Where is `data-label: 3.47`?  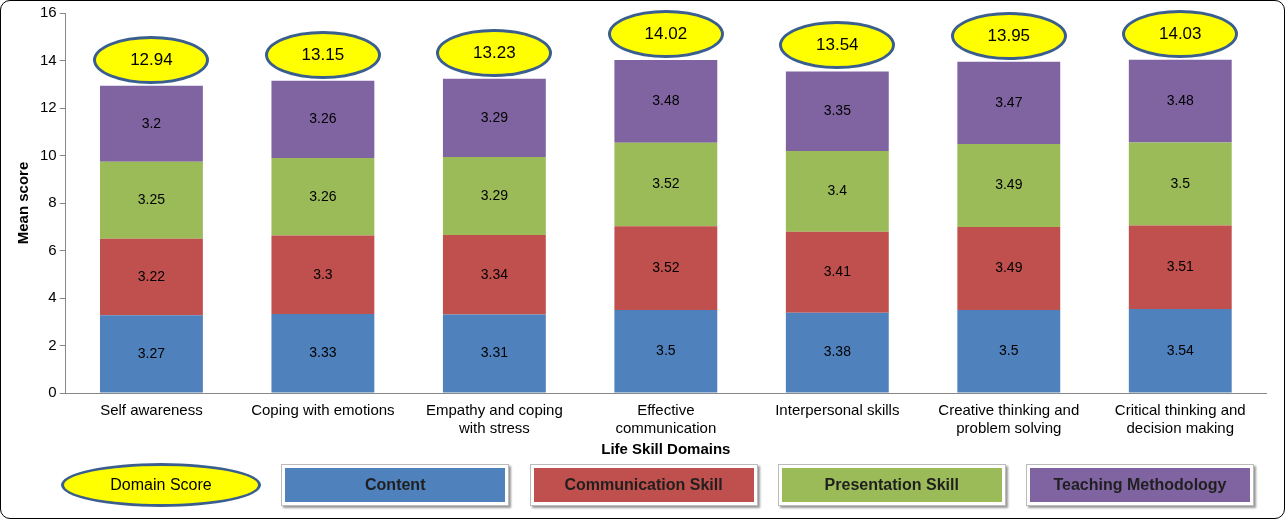
data-label: 3.47 is located at coordinates (1009, 101).